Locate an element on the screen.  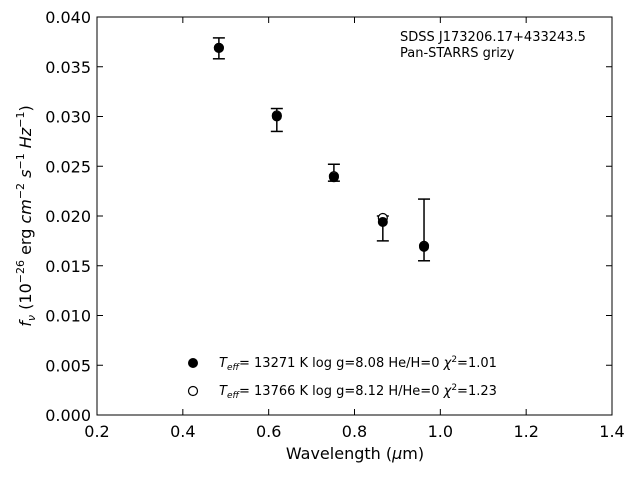
y-axis-label: fν (10−26 erg cm−2 s−1 Hz−1) is located at coordinates (26, 215).